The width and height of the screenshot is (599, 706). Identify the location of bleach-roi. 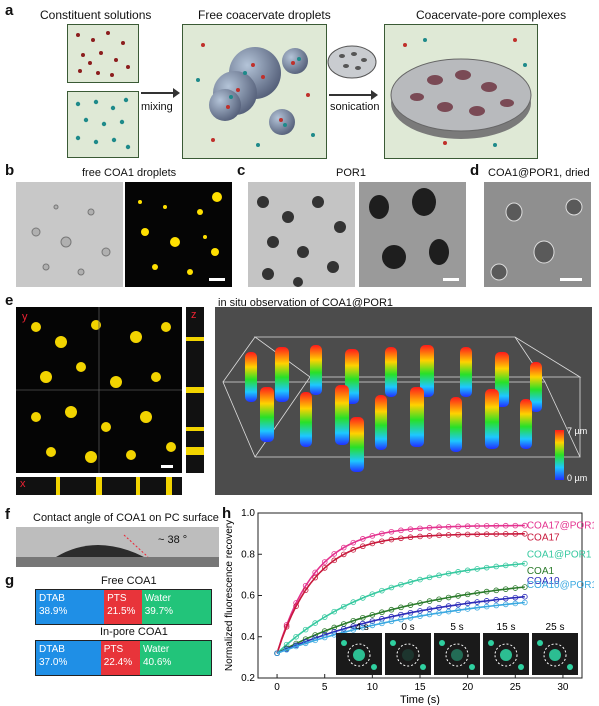
(555, 655).